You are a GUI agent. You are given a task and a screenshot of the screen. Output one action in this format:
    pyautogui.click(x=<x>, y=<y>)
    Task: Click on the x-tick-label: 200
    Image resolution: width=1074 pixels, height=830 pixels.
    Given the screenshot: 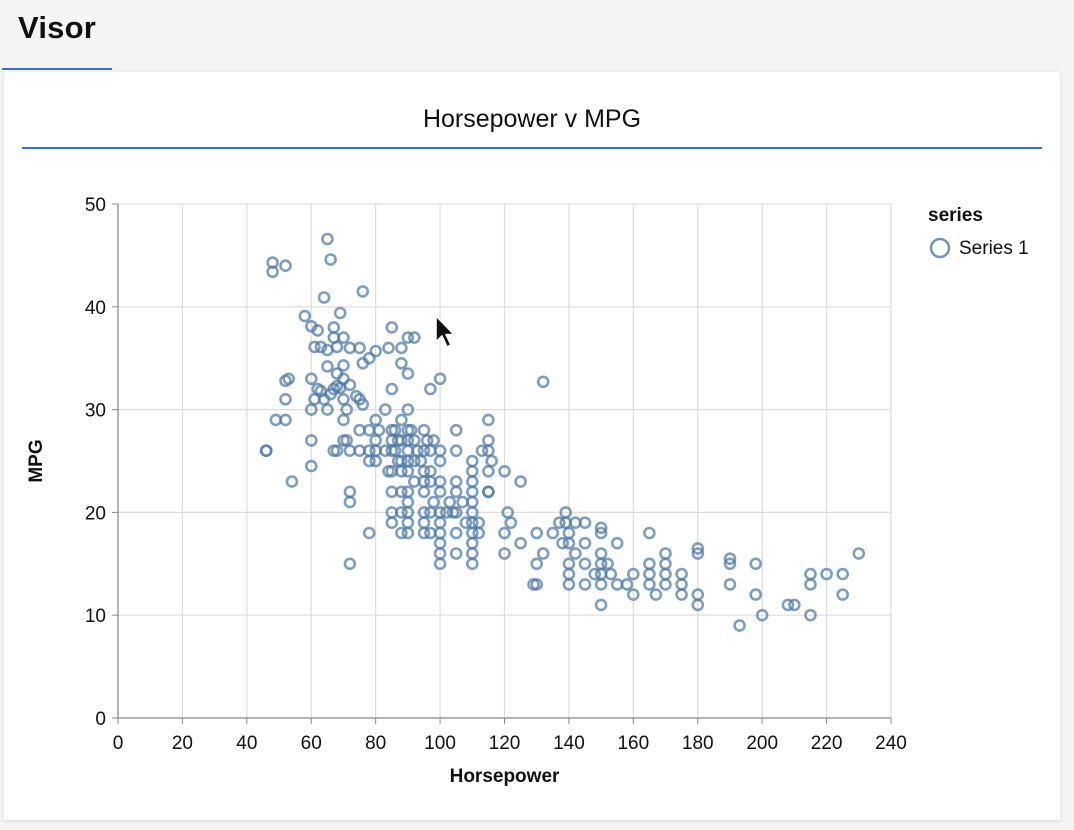 What is the action you would take?
    pyautogui.click(x=762, y=743)
    